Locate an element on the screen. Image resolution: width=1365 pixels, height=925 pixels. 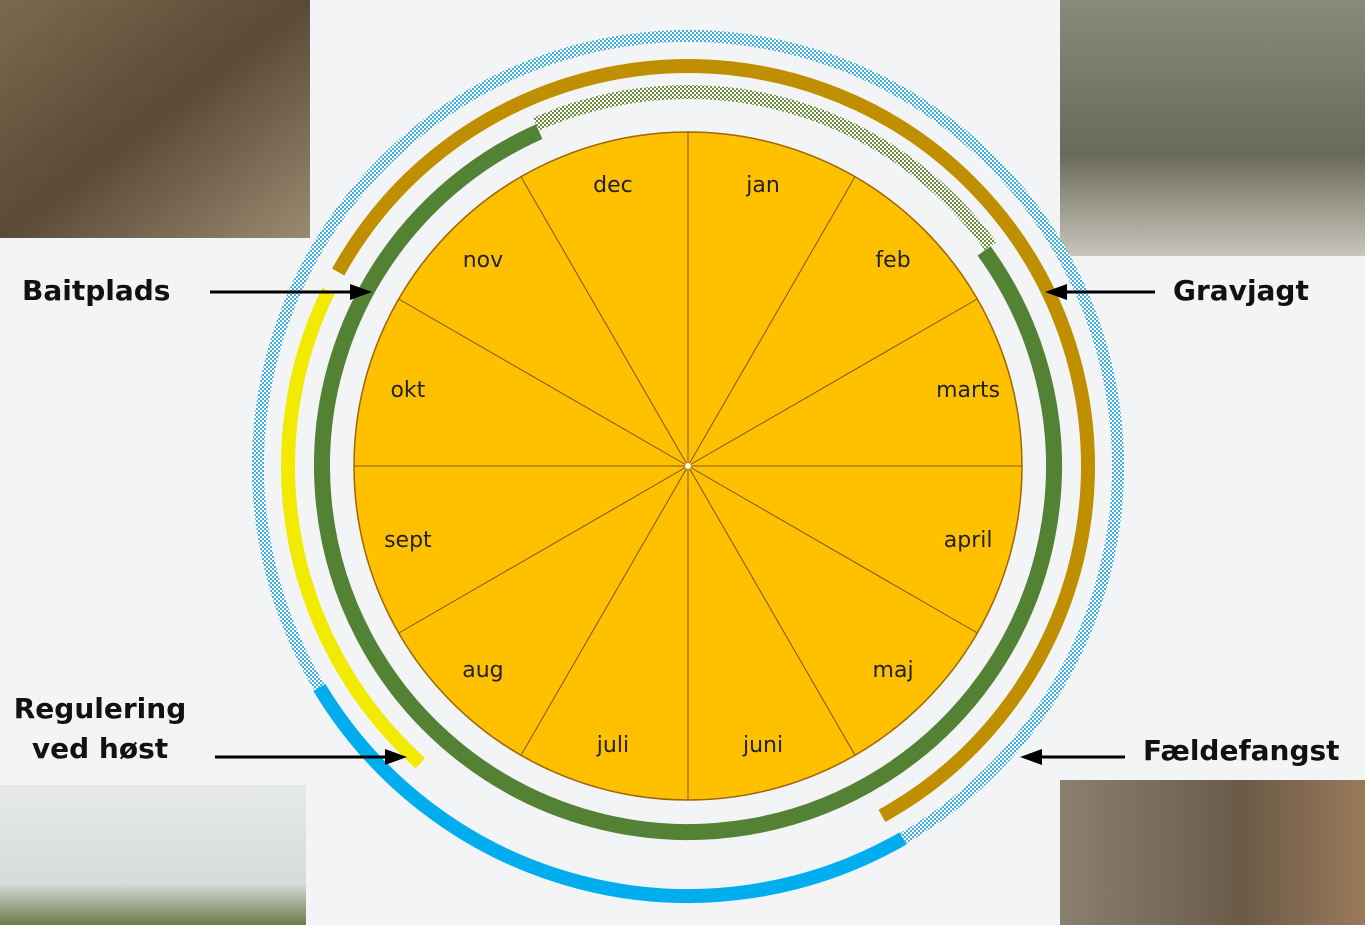
label: Regulering is located at coordinates (100, 708).